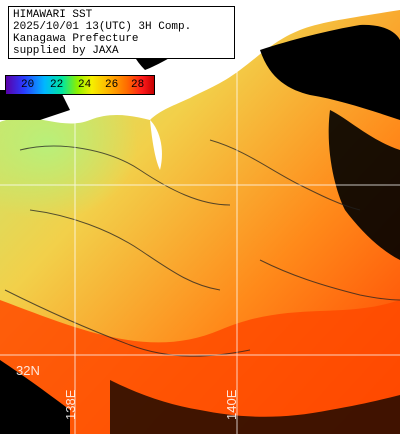 Image resolution: width=400 pixels, height=434 pixels. What do you see at coordinates (53, 15) in the screenshot?
I see `title-product: HIMAWARI SST` at bounding box center [53, 15].